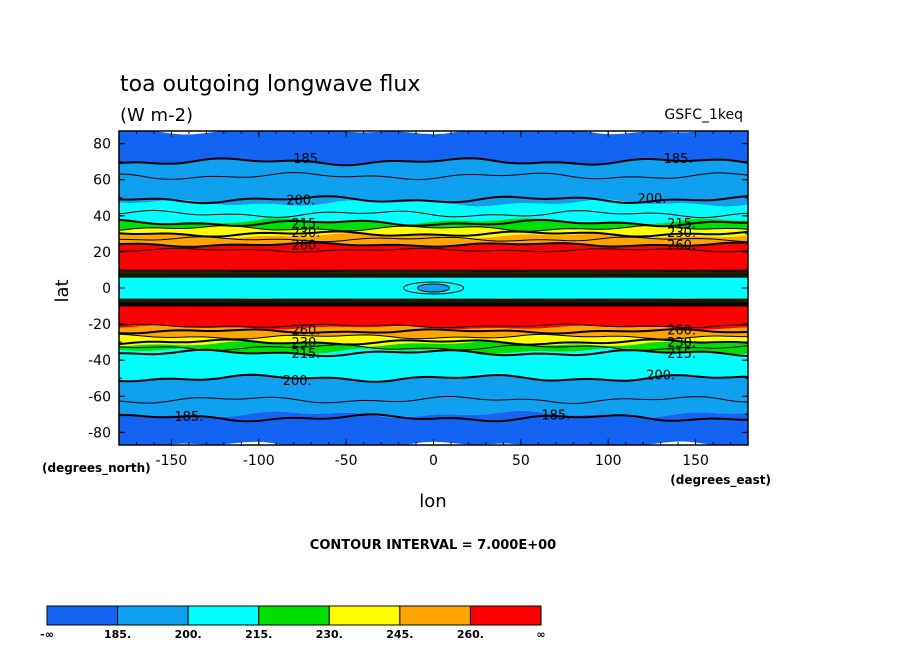 This screenshot has height=654, width=904. I want to click on y-units-label: (degrees_north), so click(96, 468).